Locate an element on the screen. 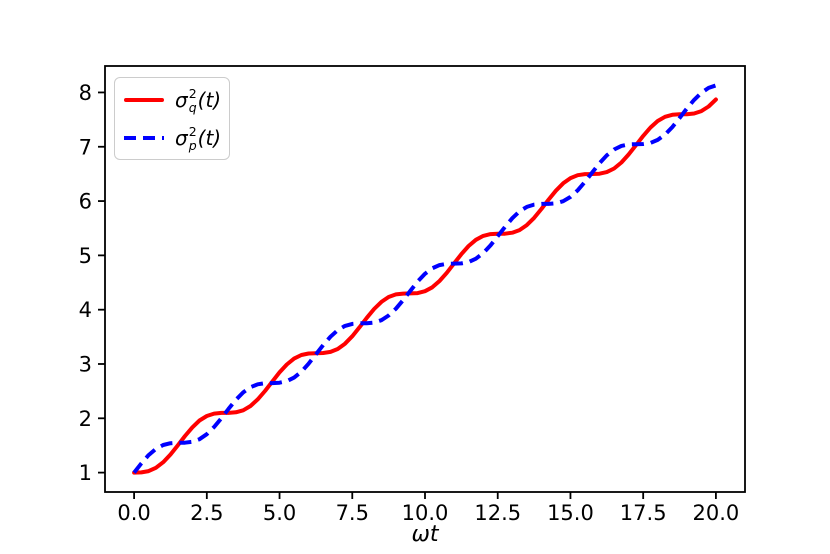 The height and width of the screenshot is (554, 830). y-axis-tick-label: 1 is located at coordinates (85, 473).